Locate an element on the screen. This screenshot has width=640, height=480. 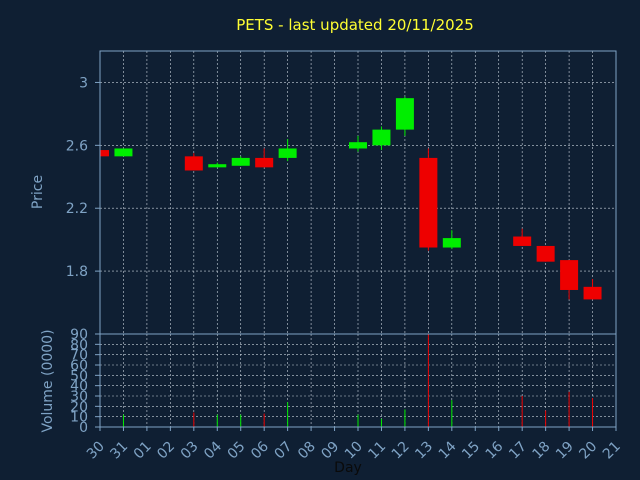
volume-tick-label: 50 is located at coordinates (79, 376).